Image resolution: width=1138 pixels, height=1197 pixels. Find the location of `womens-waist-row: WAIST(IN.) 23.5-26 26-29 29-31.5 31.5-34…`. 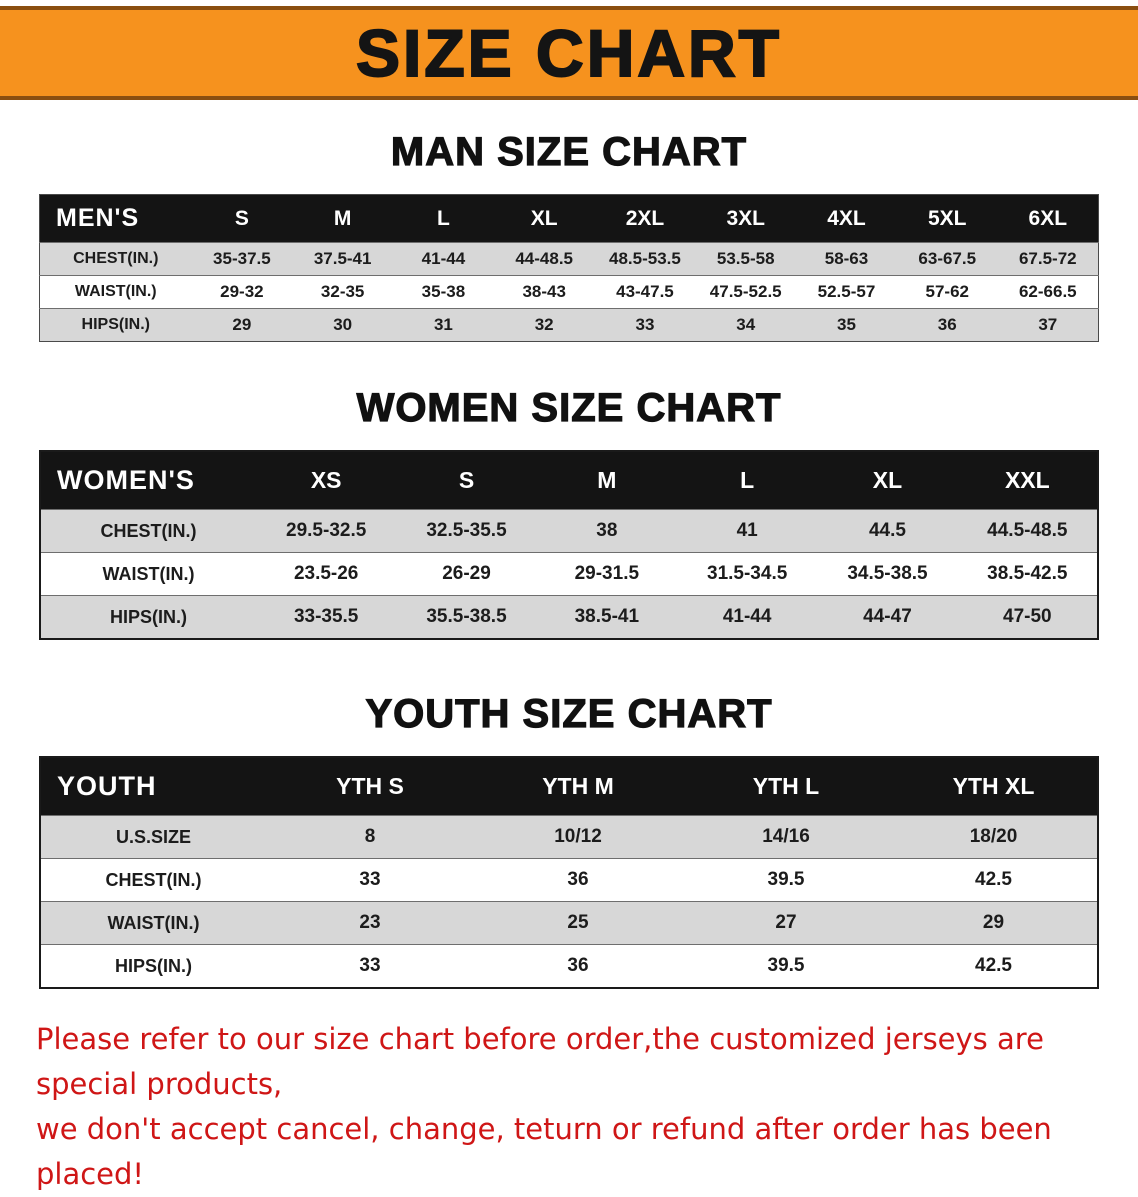

womens-waist-row: WAIST(IN.) 23.5-26 26-29 29-31.5 31.5-34… is located at coordinates (569, 574).